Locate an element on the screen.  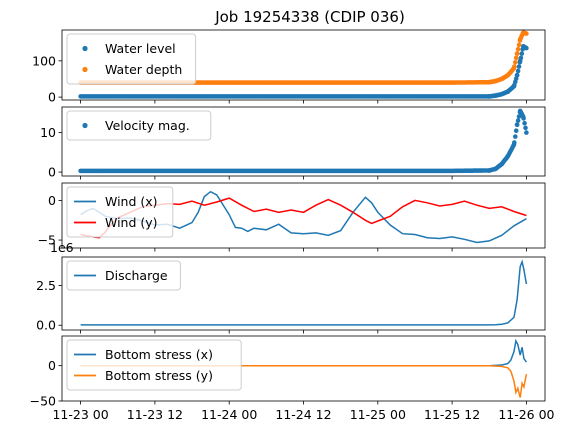
x-tick-label: 11-24 12 is located at coordinates (303, 414).